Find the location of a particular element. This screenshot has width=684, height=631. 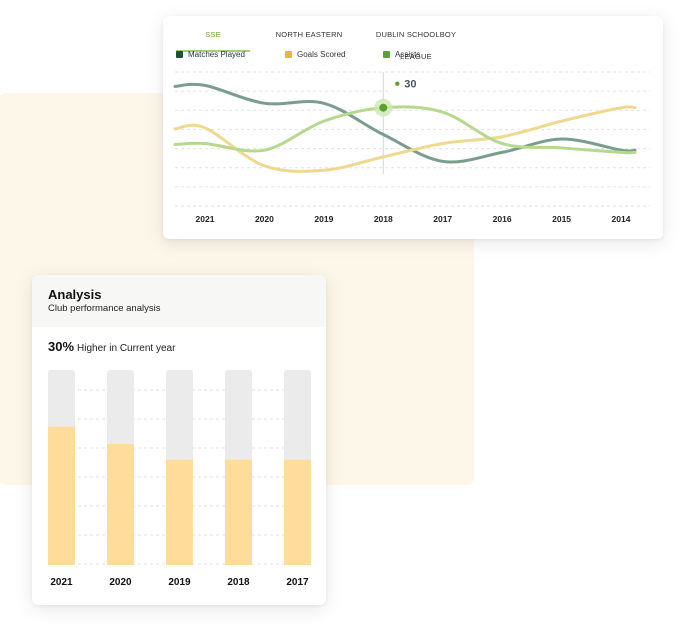

bar-2019 is located at coordinates (179, 512).